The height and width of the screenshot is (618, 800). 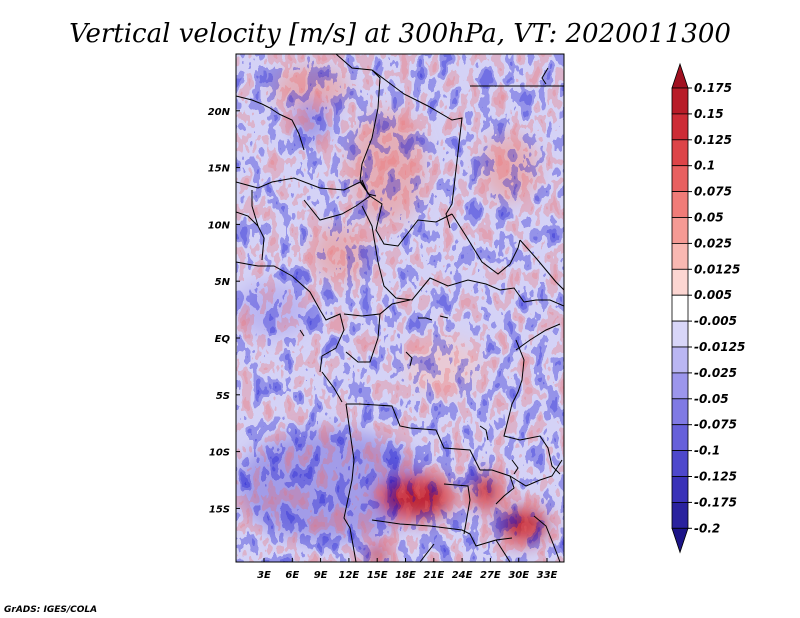 I want to click on y-tick-label: 5S, so click(x=223, y=396).